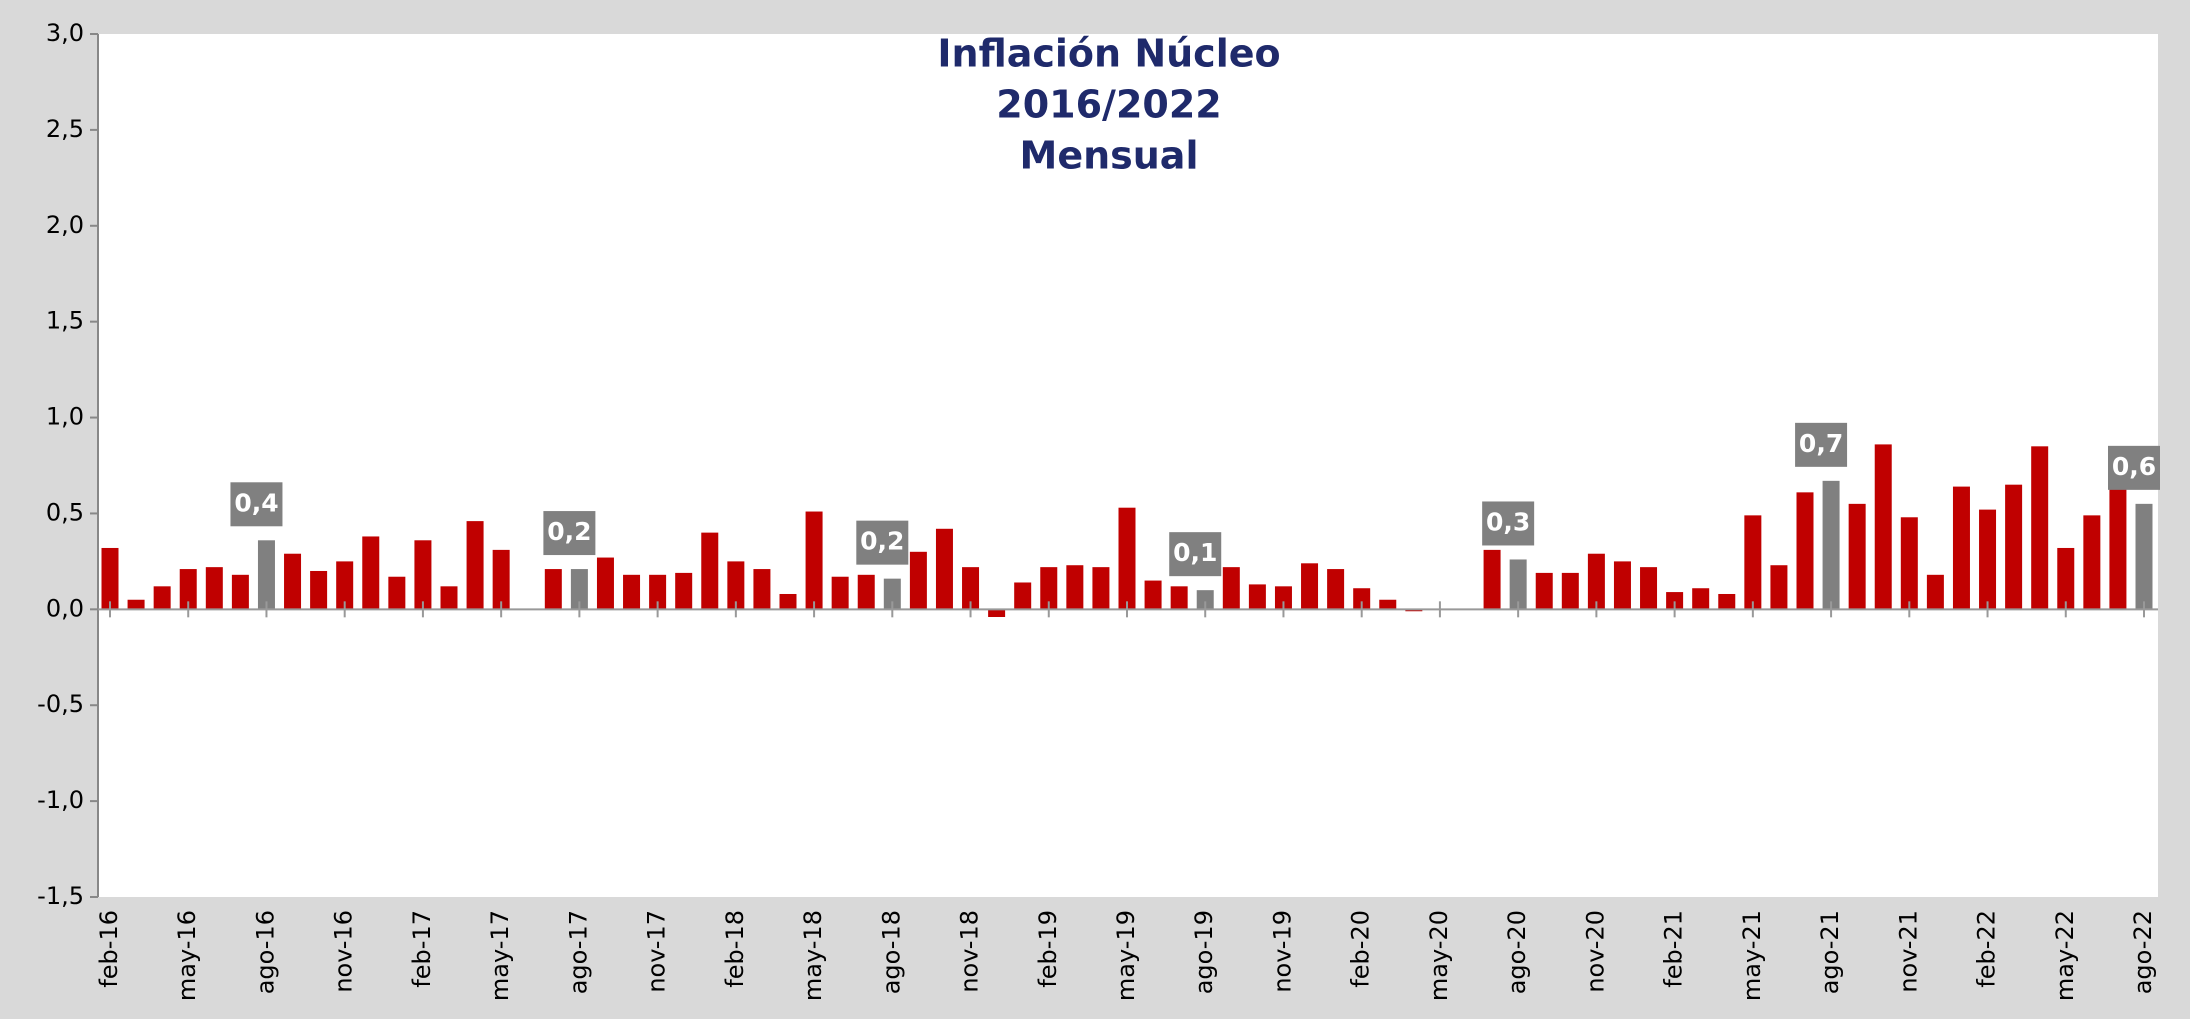  What do you see at coordinates (2143, 952) in the screenshot?
I see `x-tick-label: ago-22` at bounding box center [2143, 952].